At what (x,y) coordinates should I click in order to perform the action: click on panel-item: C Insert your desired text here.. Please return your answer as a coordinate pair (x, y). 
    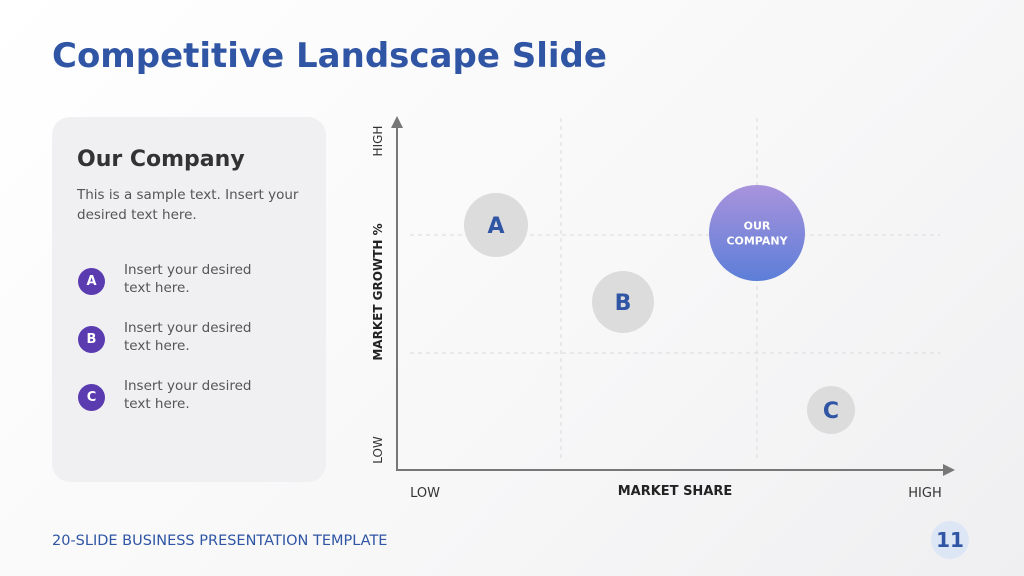
    Looking at the image, I should click on (197, 399).